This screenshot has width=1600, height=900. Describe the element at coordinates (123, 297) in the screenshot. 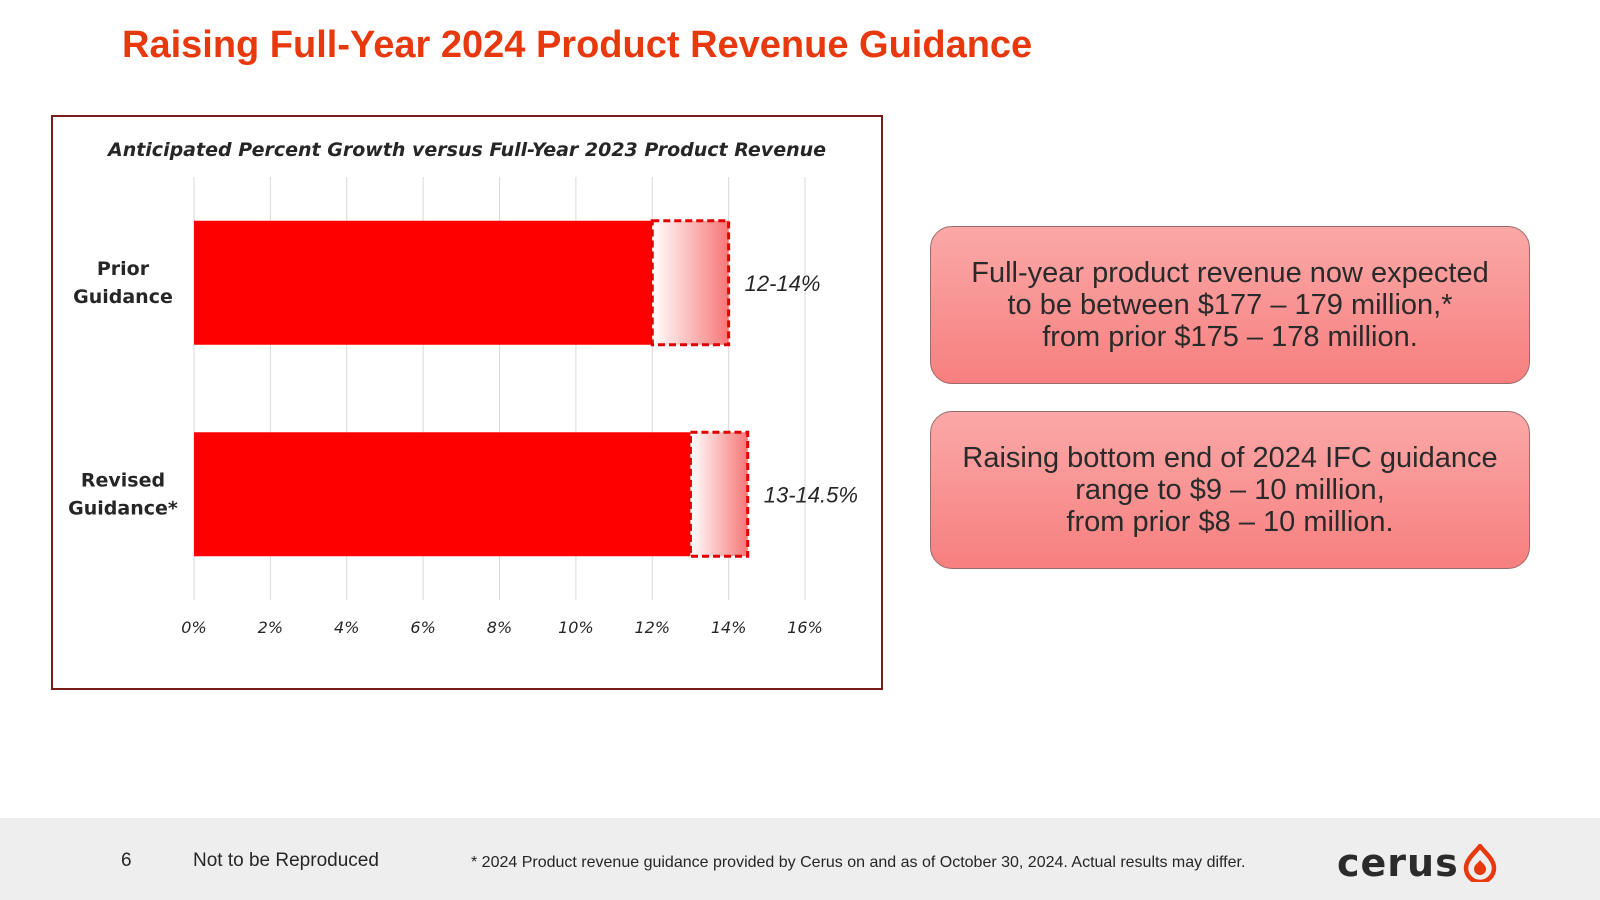

I see `category-label: Guidance` at that location.